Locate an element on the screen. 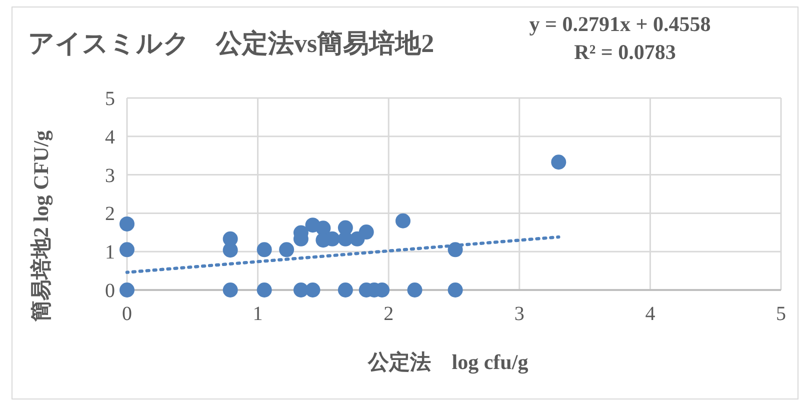  x-tick-label: 5 is located at coordinates (781, 314).